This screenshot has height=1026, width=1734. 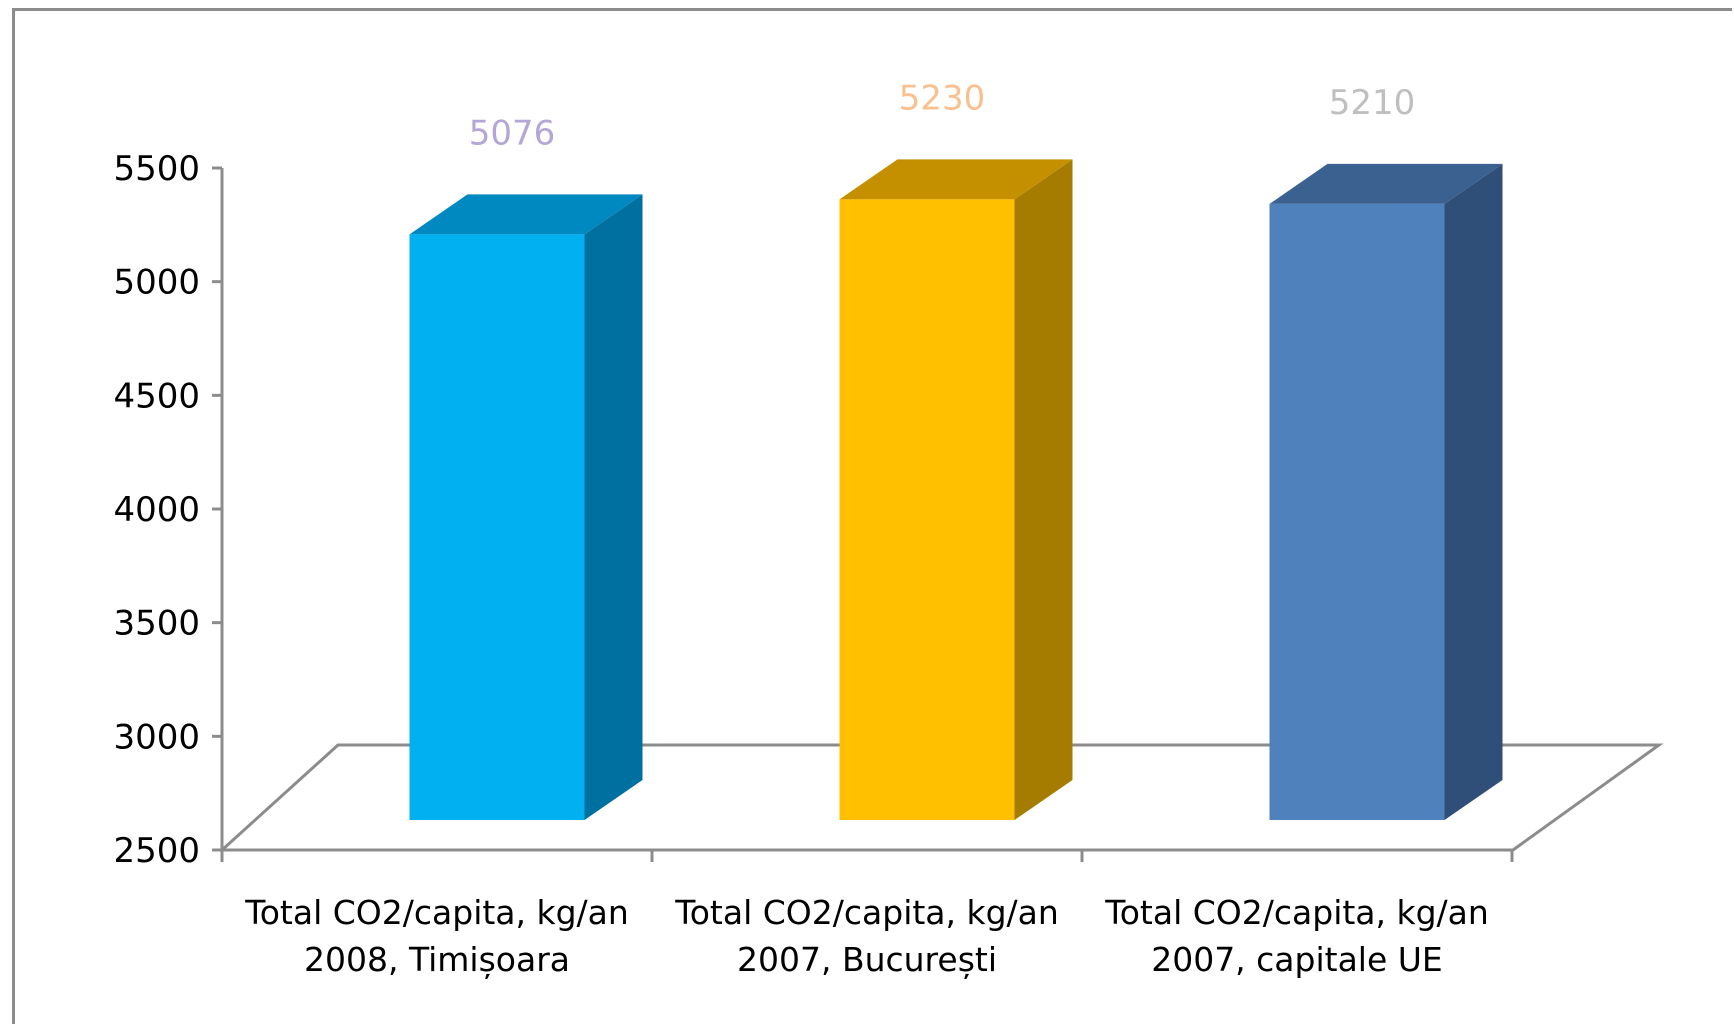 I want to click on y-tick-label: 2500, so click(x=156, y=851).